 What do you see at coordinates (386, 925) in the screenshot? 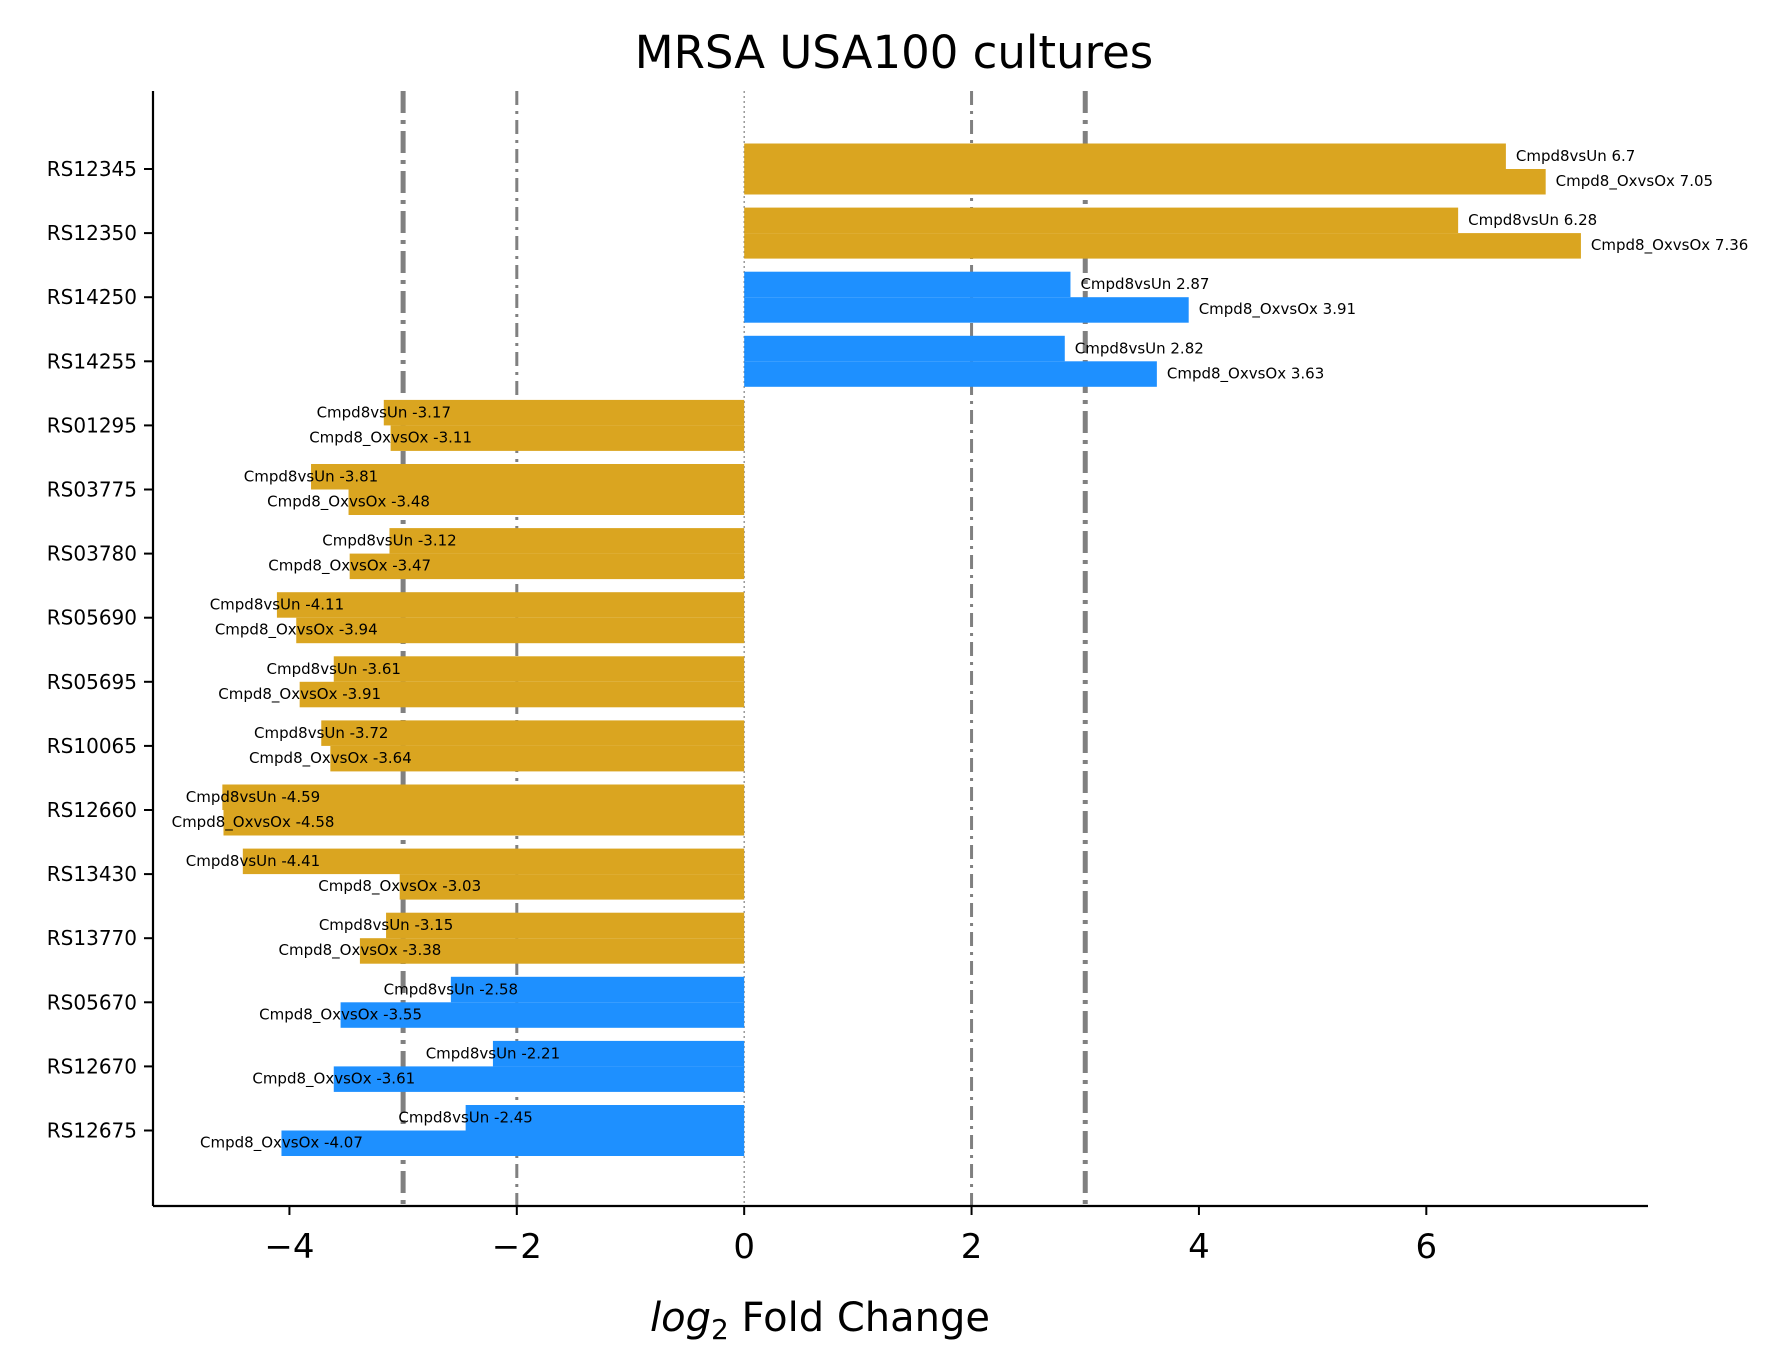
I see `bar-label-cmpd8vsun: Cmpd8vsUn -3.15` at bounding box center [386, 925].